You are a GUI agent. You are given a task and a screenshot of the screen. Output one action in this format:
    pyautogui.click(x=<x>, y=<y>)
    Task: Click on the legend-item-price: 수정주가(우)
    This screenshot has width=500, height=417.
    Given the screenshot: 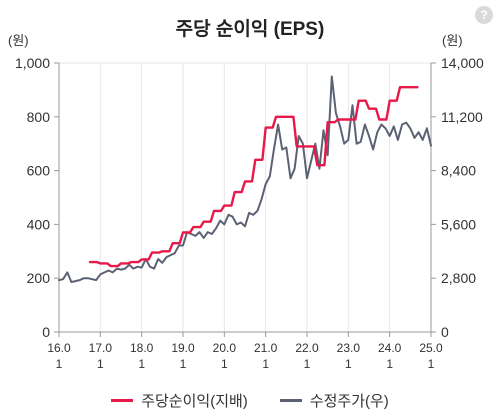 What is the action you would take?
    pyautogui.click(x=334, y=400)
    